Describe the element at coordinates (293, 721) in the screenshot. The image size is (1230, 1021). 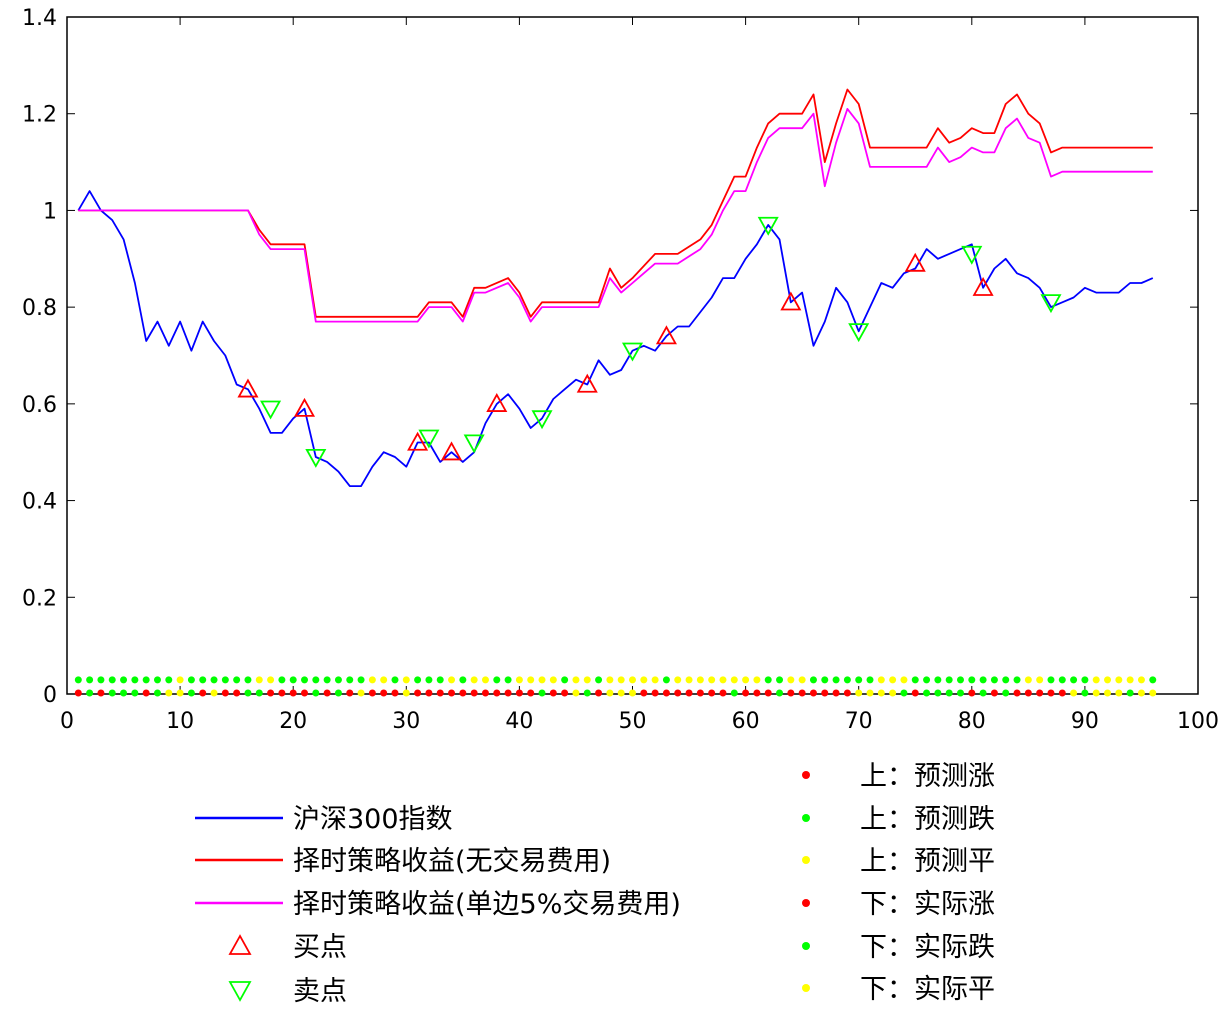
I see `x-tick-label: 20` at that location.